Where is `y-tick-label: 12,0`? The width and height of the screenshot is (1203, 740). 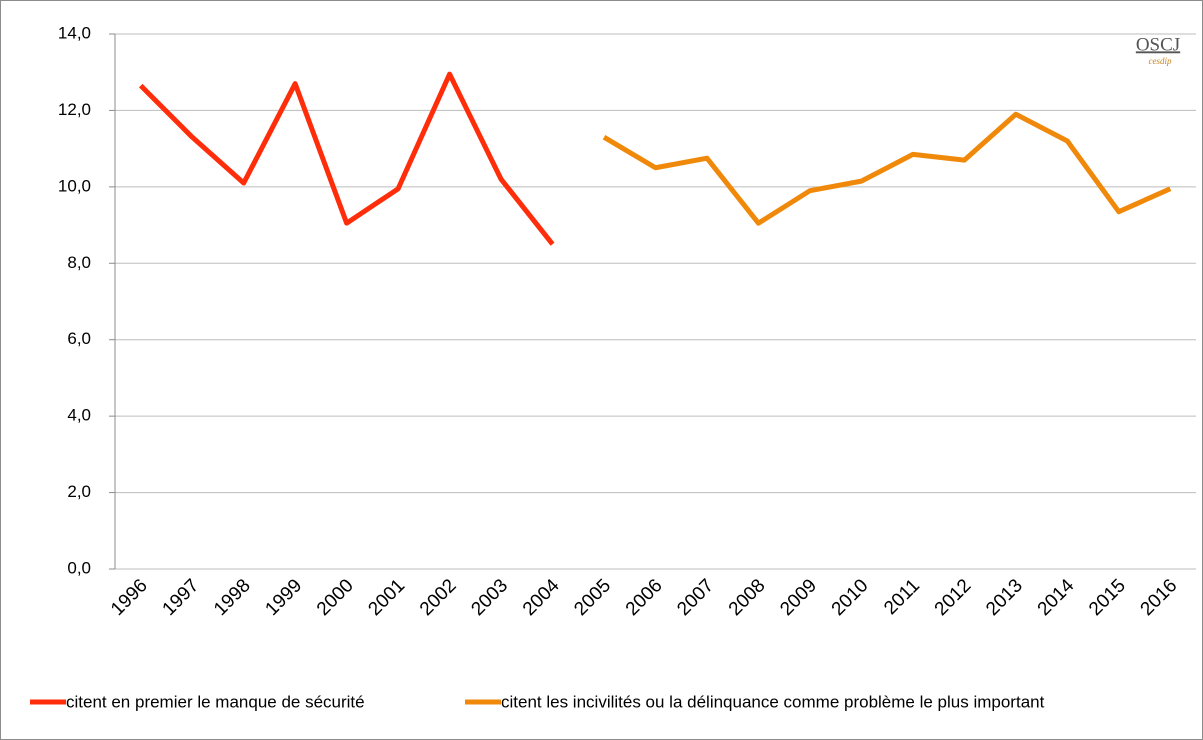
y-tick-label: 12,0 is located at coordinates (74, 109).